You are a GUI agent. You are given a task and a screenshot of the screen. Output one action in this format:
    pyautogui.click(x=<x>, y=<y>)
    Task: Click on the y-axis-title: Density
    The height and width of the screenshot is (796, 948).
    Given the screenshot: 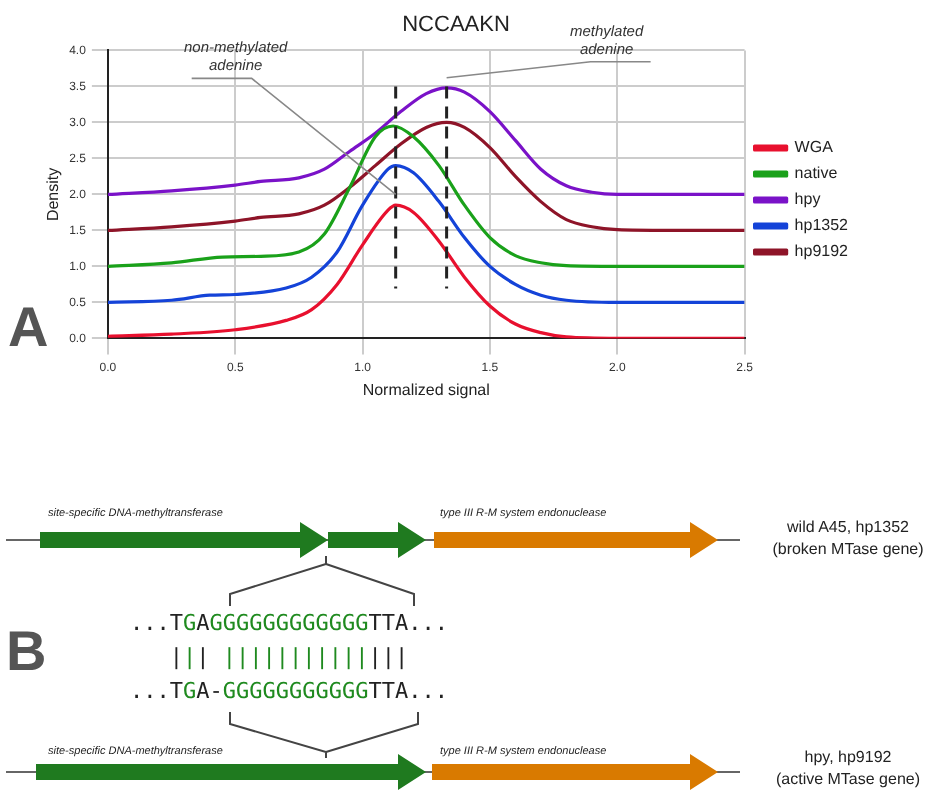 What is the action you would take?
    pyautogui.click(x=53, y=194)
    